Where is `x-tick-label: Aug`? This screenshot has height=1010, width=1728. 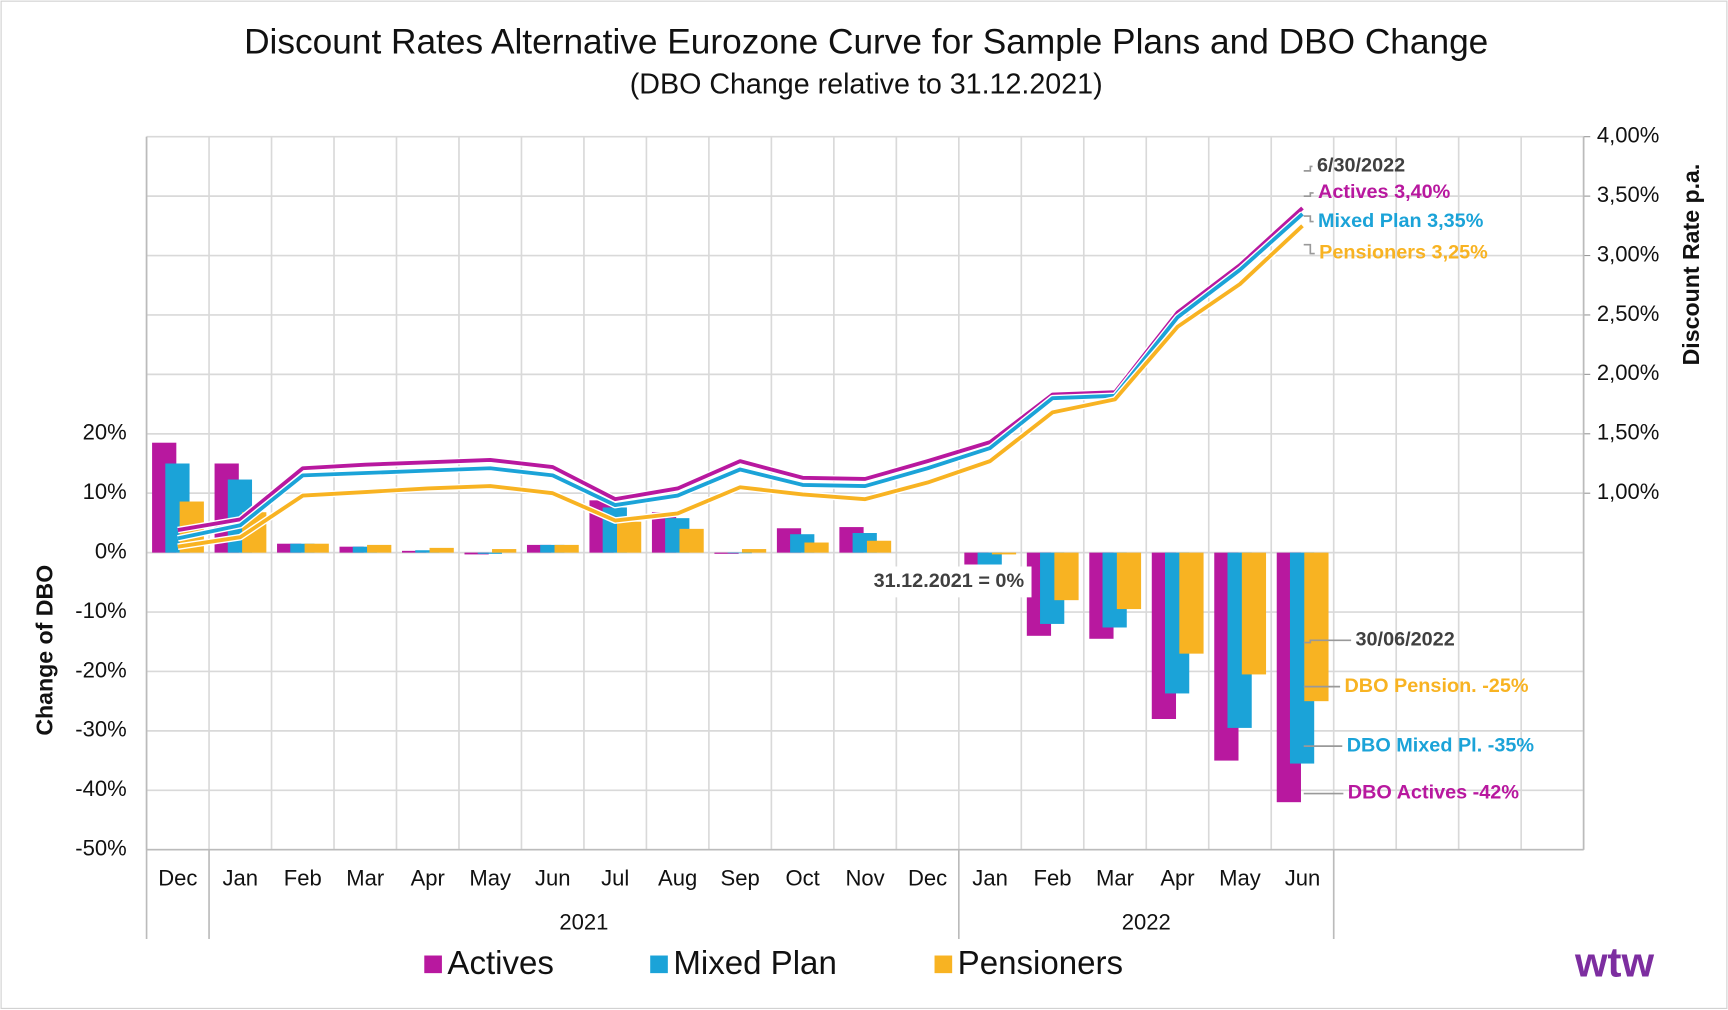 x-tick-label: Aug is located at coordinates (677, 877).